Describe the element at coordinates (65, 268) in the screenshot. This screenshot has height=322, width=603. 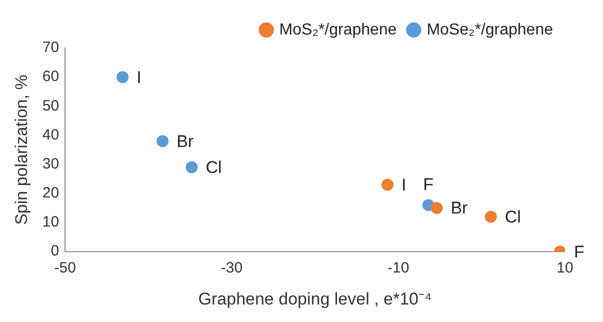
I see `x-tick-label: -50` at that location.